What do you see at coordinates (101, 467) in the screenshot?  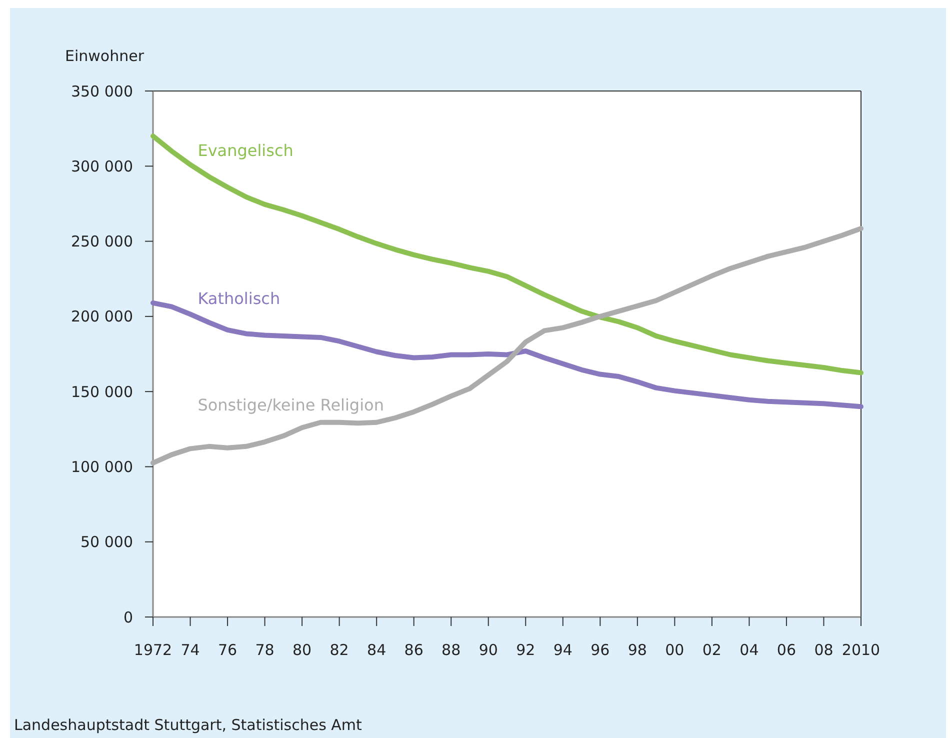 I see `y-tick-label: 100 000` at bounding box center [101, 467].